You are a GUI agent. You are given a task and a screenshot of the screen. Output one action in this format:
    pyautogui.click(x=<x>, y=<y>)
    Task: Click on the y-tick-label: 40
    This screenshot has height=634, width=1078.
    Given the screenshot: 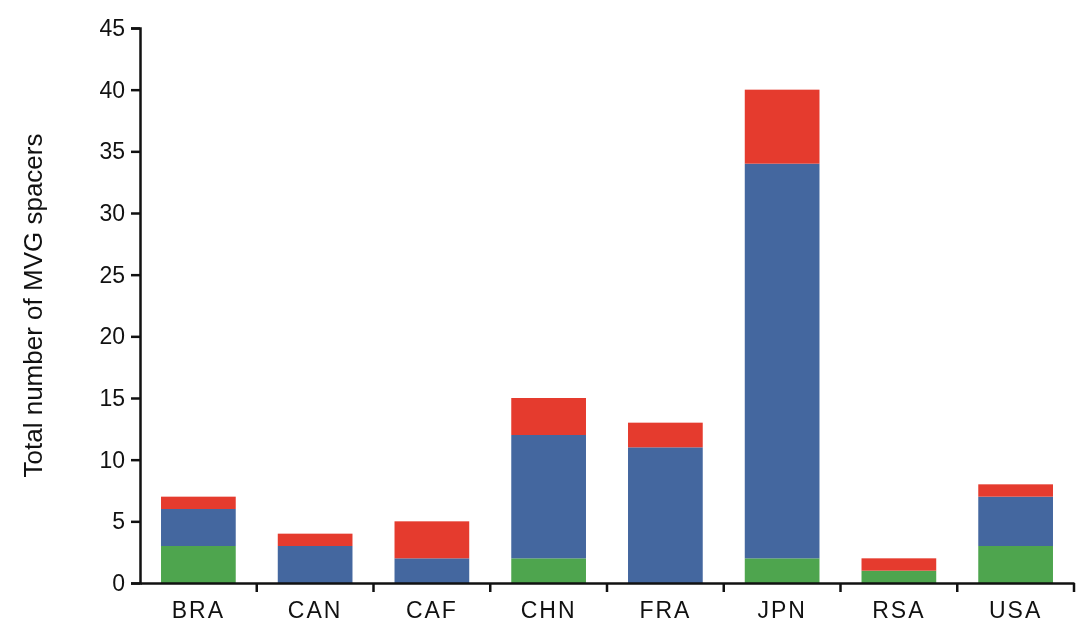 What is the action you would take?
    pyautogui.click(x=112, y=89)
    